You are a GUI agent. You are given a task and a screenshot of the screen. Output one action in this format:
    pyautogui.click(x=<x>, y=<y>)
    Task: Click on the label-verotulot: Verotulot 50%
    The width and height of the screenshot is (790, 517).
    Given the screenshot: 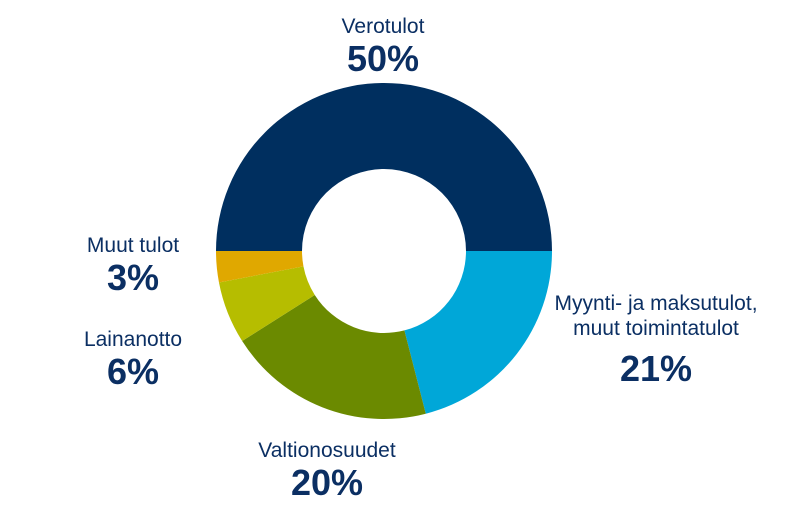 What is the action you would take?
    pyautogui.click(x=383, y=46)
    